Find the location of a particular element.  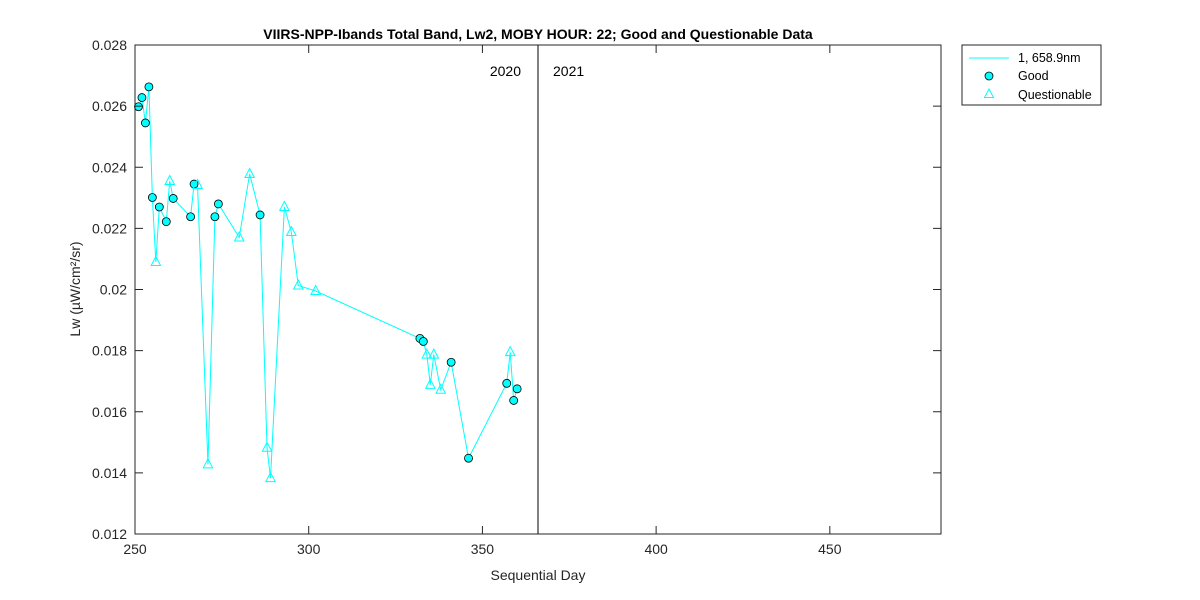

legend-questionable-label: Questionable is located at coordinates (1055, 95).